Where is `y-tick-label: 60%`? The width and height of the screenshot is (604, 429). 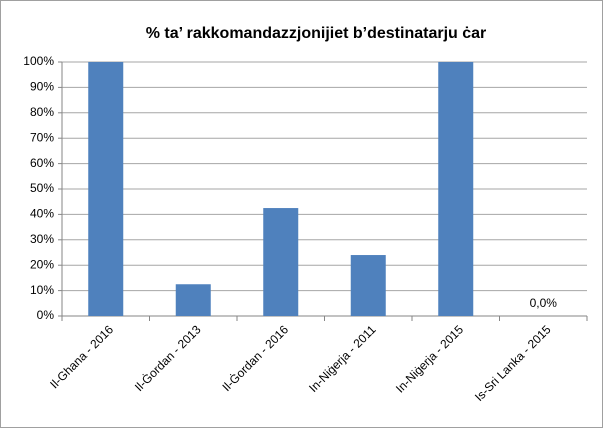 y-tick-label: 60% is located at coordinates (42, 163).